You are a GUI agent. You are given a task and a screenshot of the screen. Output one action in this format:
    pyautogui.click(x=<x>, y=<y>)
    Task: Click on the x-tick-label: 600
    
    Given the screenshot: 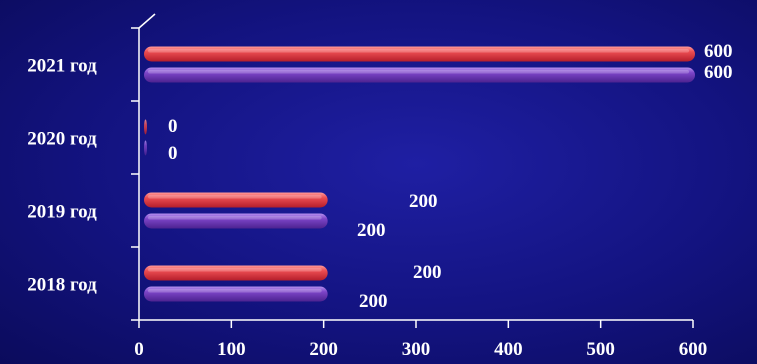 What is the action you would take?
    pyautogui.click(x=693, y=349)
    